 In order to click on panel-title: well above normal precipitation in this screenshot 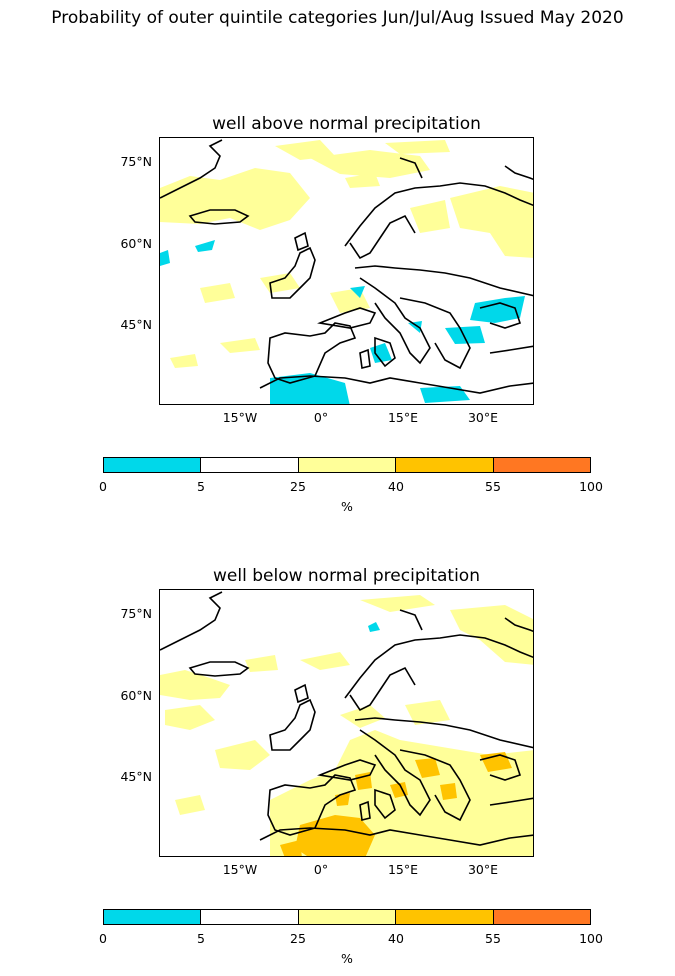, I will do `click(346, 124)`.